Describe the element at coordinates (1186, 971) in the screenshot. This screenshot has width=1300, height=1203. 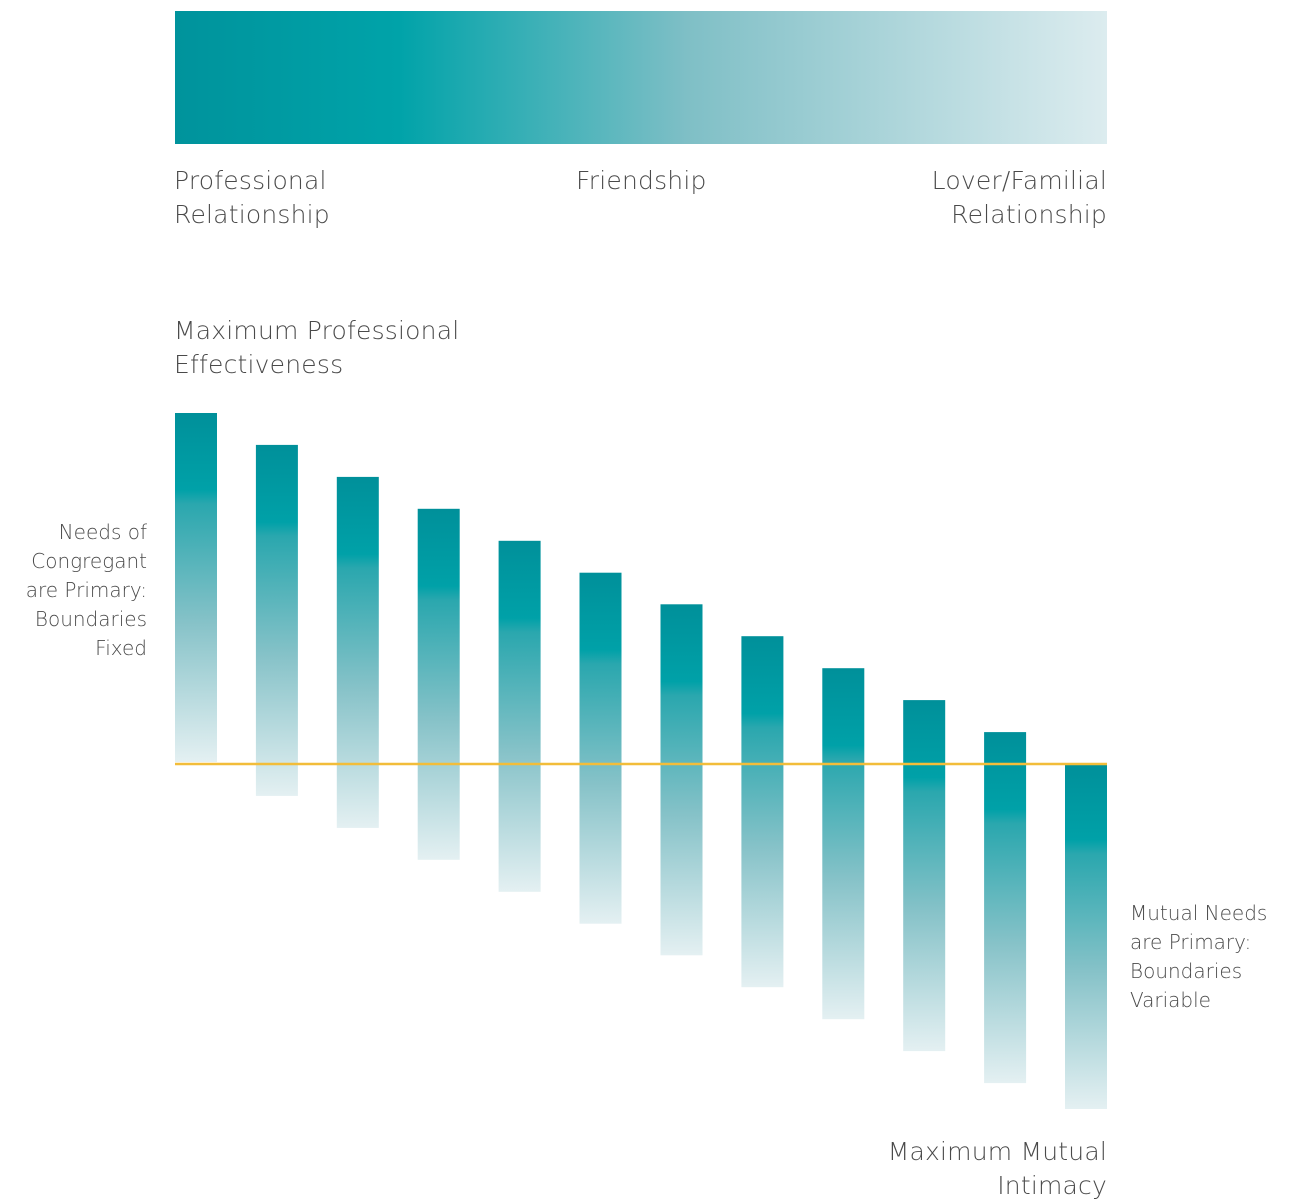
I see `mutual-needs-line3: Boundaries` at that location.